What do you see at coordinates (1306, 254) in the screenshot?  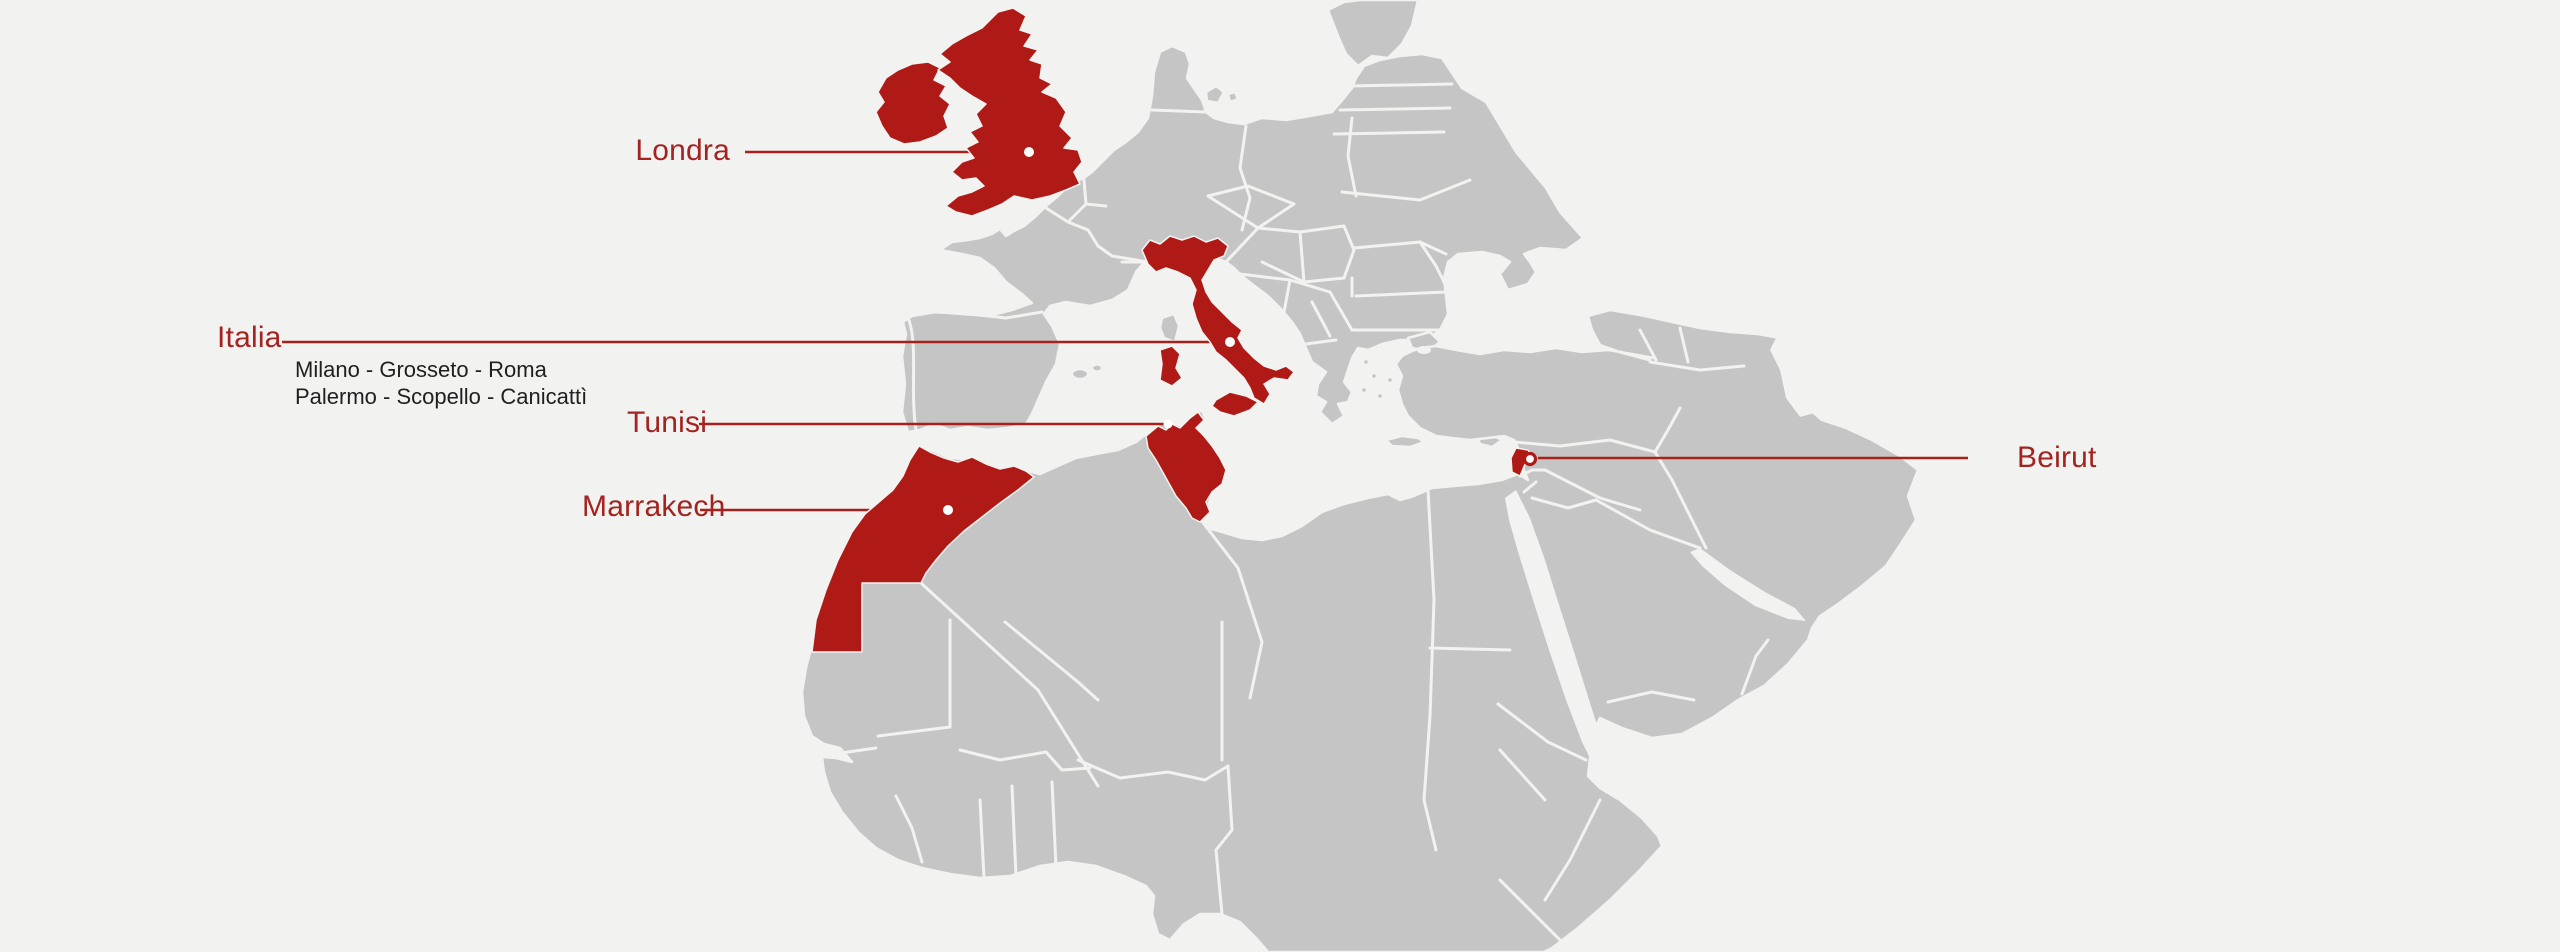 I see `border-slovakia-hungary` at bounding box center [1306, 254].